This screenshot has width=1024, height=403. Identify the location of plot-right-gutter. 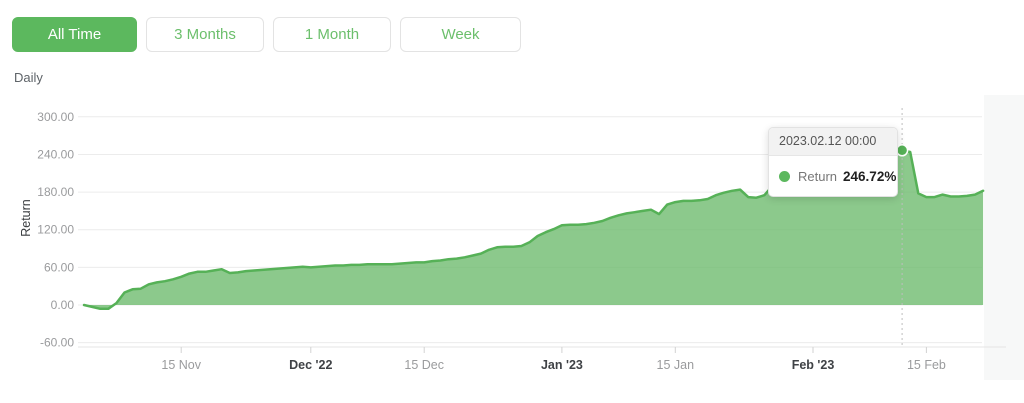
(1004, 237).